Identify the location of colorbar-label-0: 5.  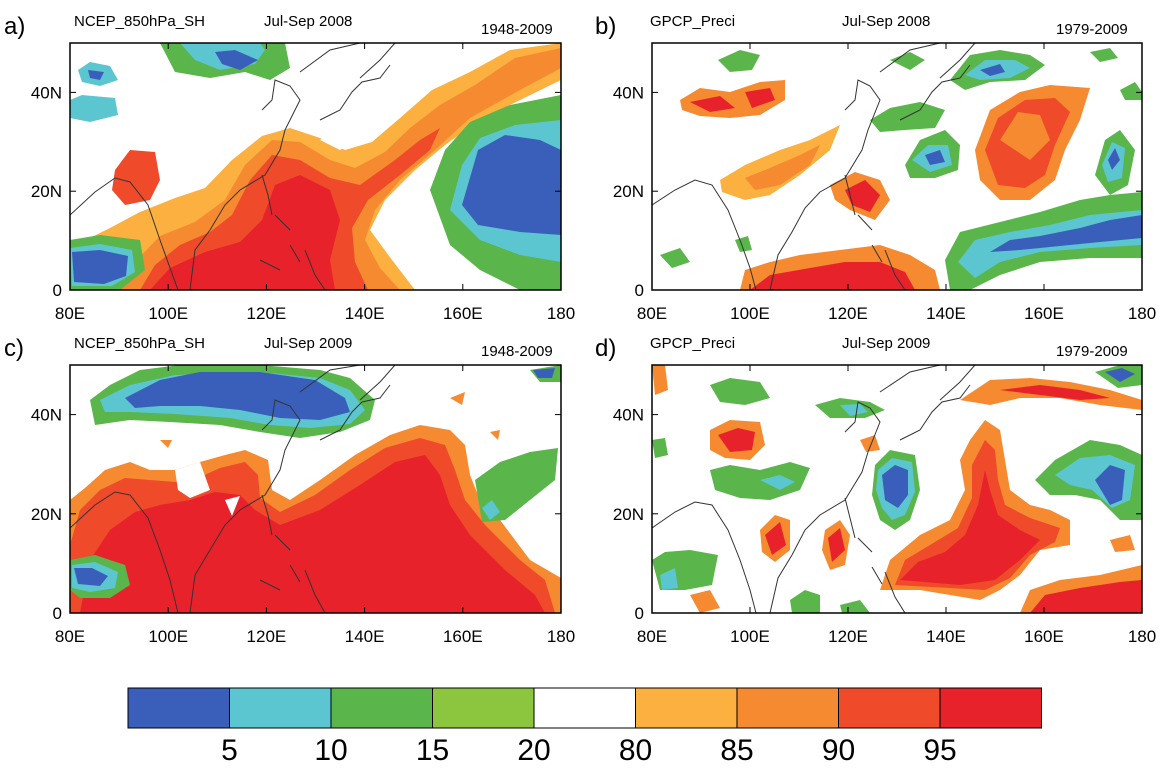
(229, 750).